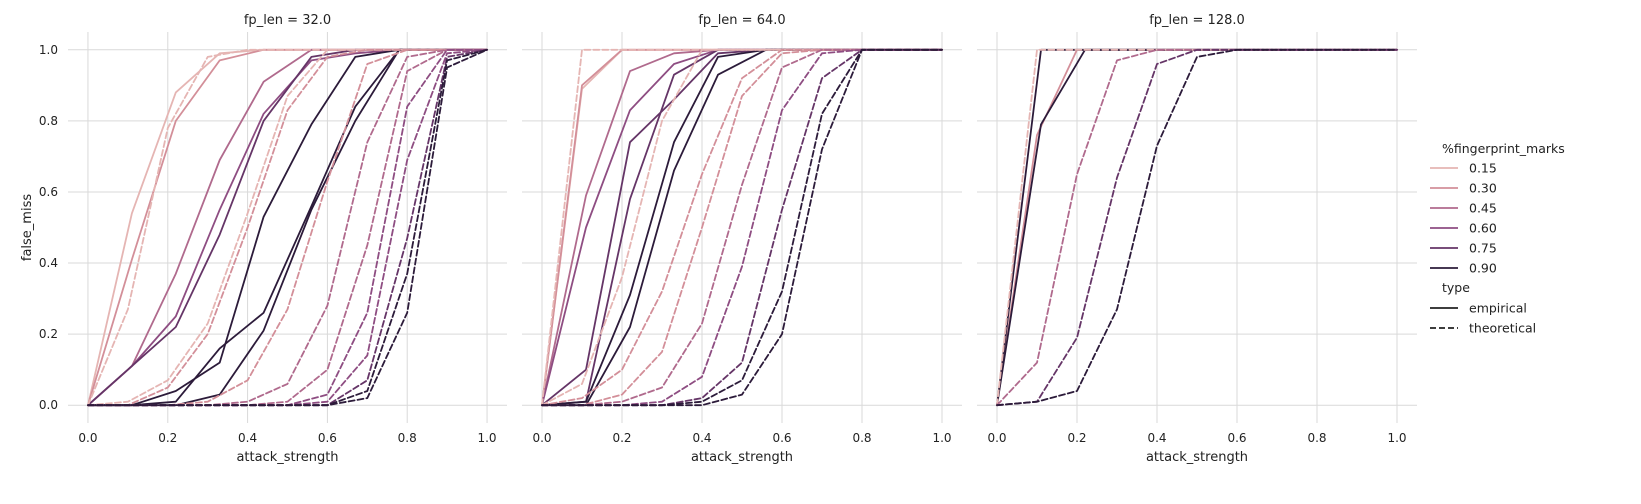 Image resolution: width=1641 pixels, height=504 pixels. What do you see at coordinates (1483, 228) in the screenshot?
I see `legend-label: 0.60` at bounding box center [1483, 228].